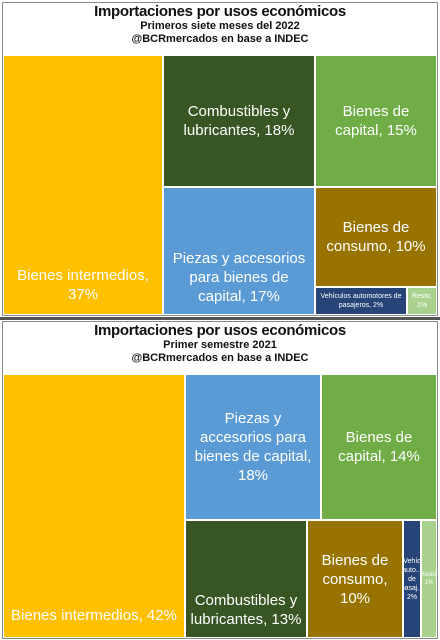  I want to click on chart-subtitle: Primer semestre 2021, so click(220, 345).